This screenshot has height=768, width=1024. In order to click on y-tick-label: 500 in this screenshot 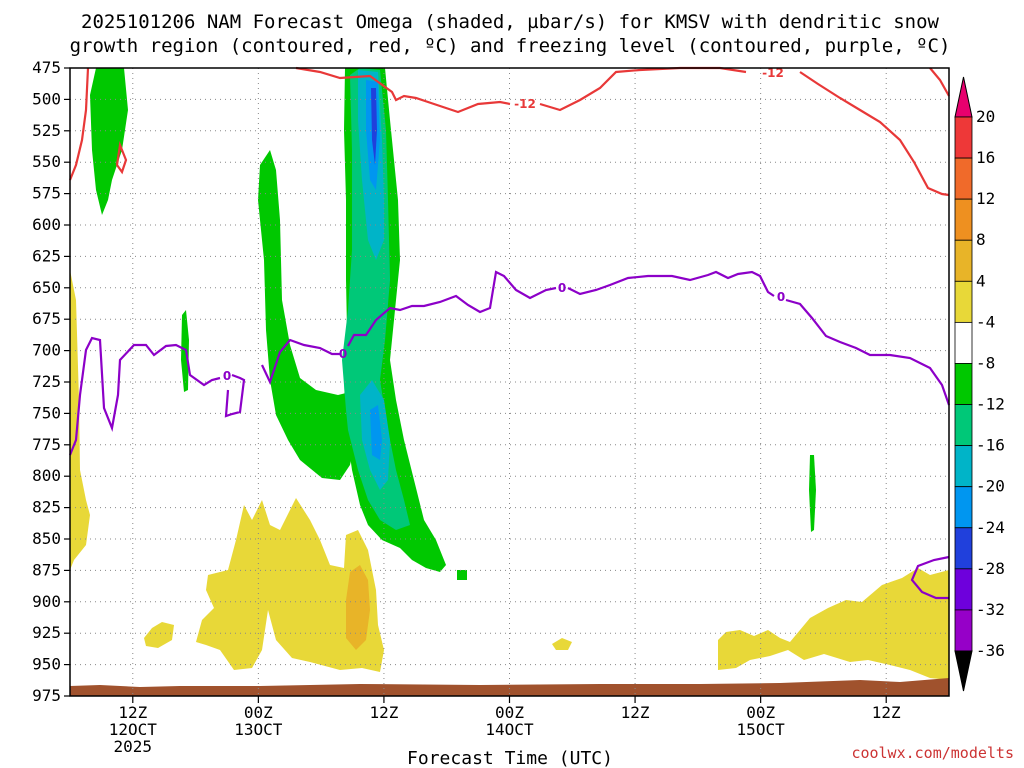, I will do `click(46, 98)`.